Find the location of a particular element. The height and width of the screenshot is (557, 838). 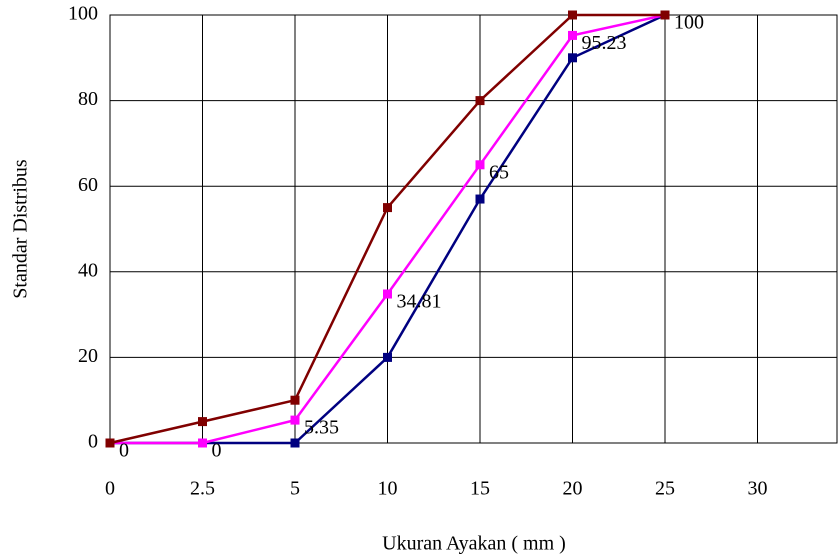

data-label: 100 is located at coordinates (689, 23).